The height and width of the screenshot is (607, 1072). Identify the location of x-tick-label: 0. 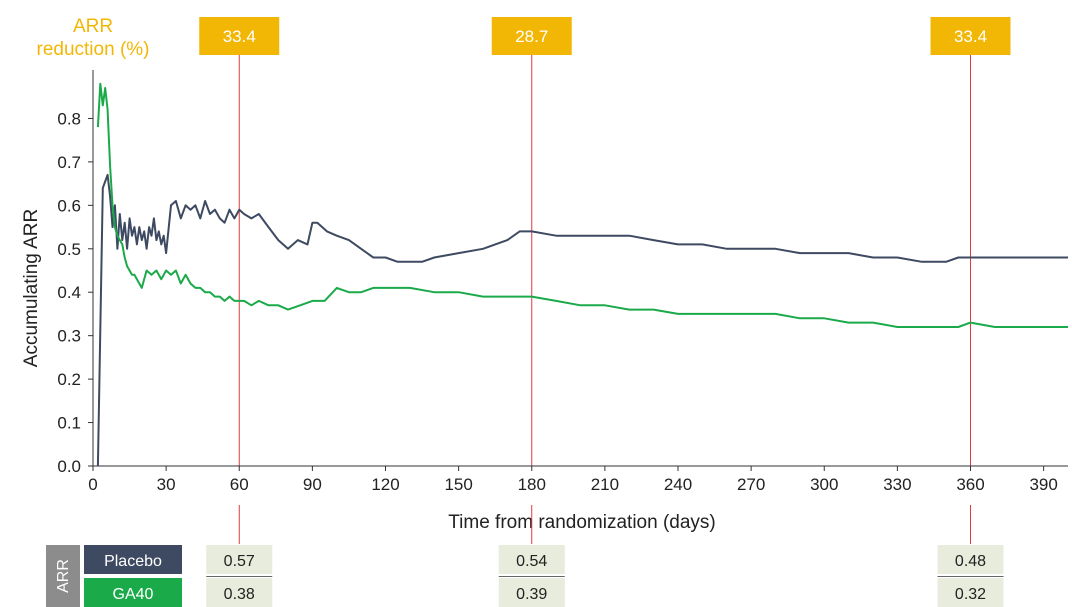
(92, 484).